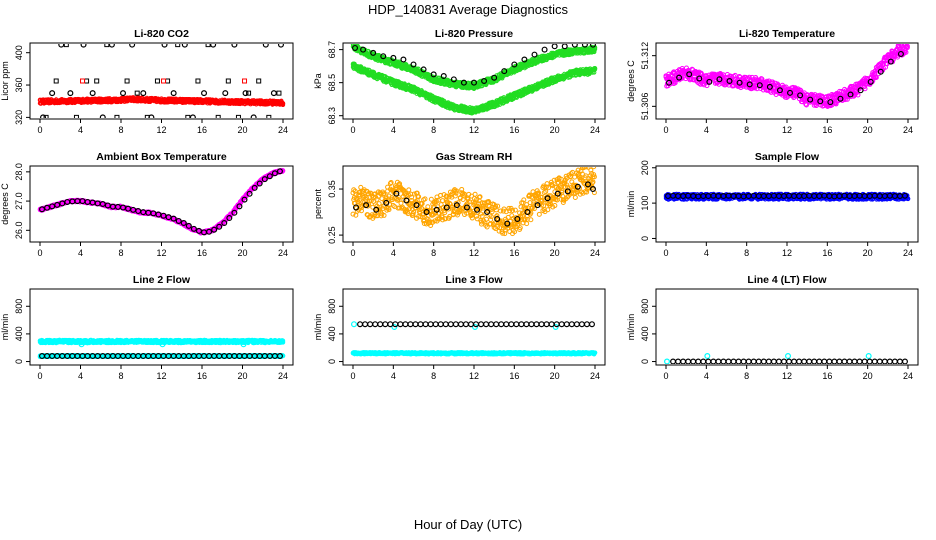  I want to click on y-tick-label: 320, so click(19, 117).